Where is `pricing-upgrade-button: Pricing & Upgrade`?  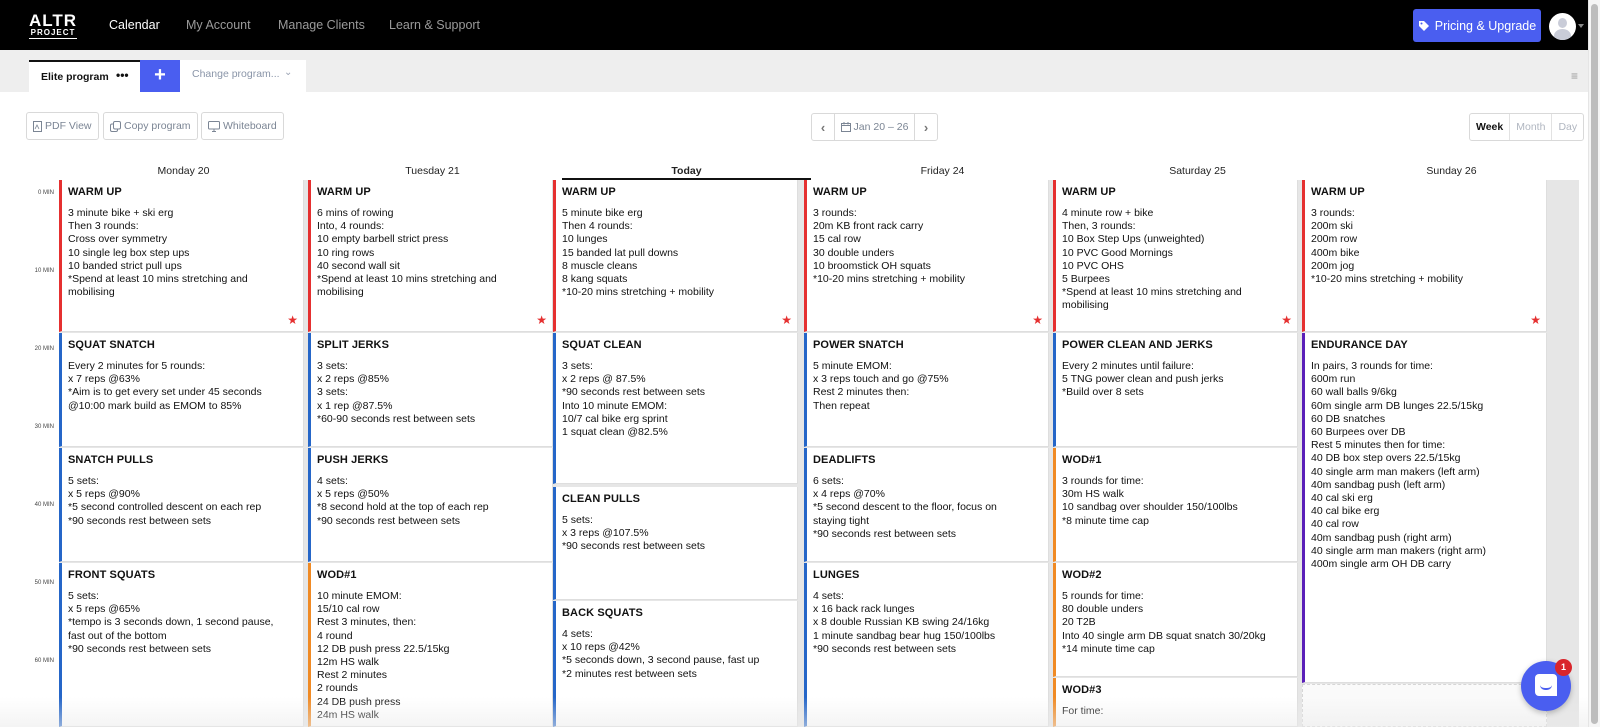
pricing-upgrade-button: Pricing & Upgrade is located at coordinates (1477, 25).